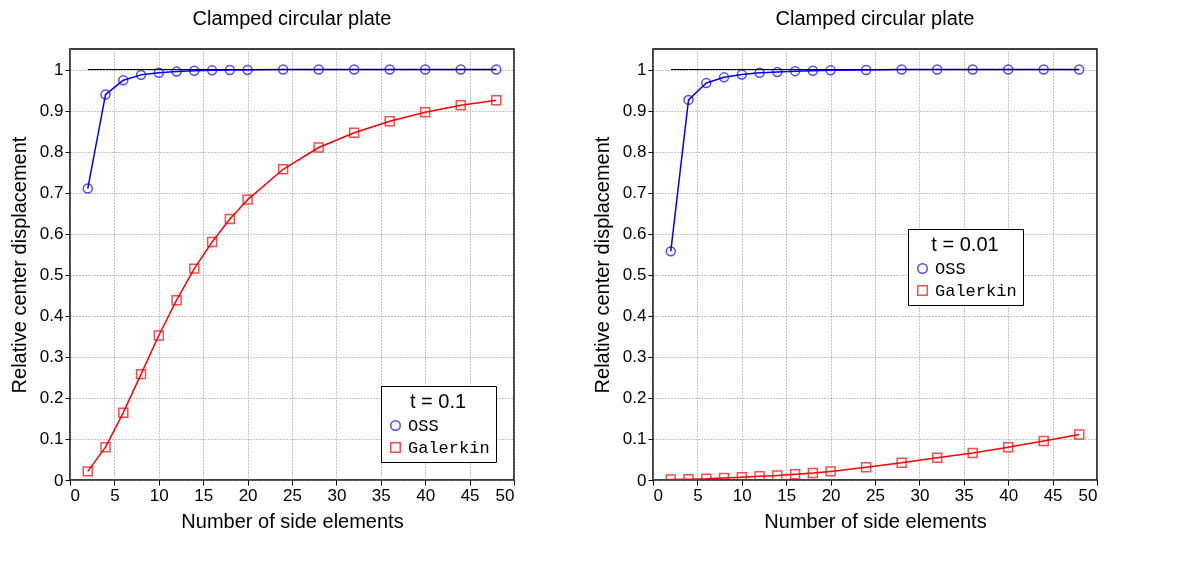 The height and width of the screenshot is (585, 1197). Describe the element at coordinates (634, 357) in the screenshot. I see `y-tick-label: 0.3` at that location.